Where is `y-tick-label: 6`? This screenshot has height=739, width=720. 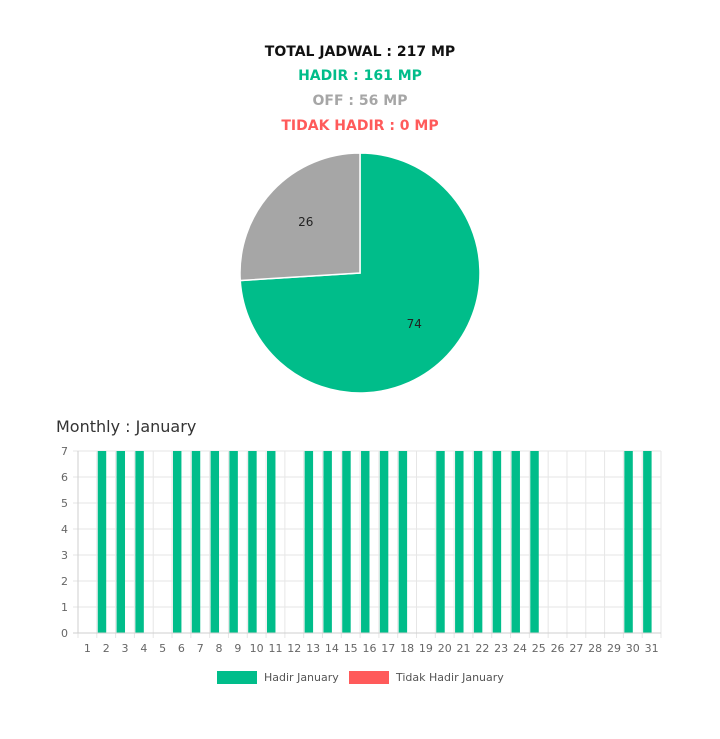 y-tick-label: 6 is located at coordinates (64, 477).